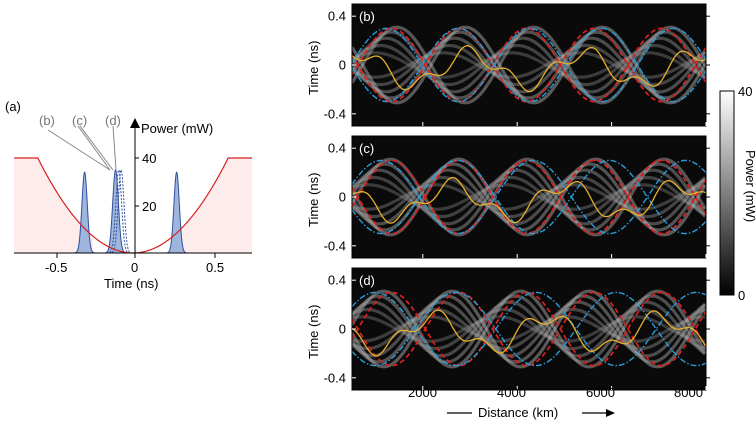  I want to click on callout-line-b2, so click(79, 150).